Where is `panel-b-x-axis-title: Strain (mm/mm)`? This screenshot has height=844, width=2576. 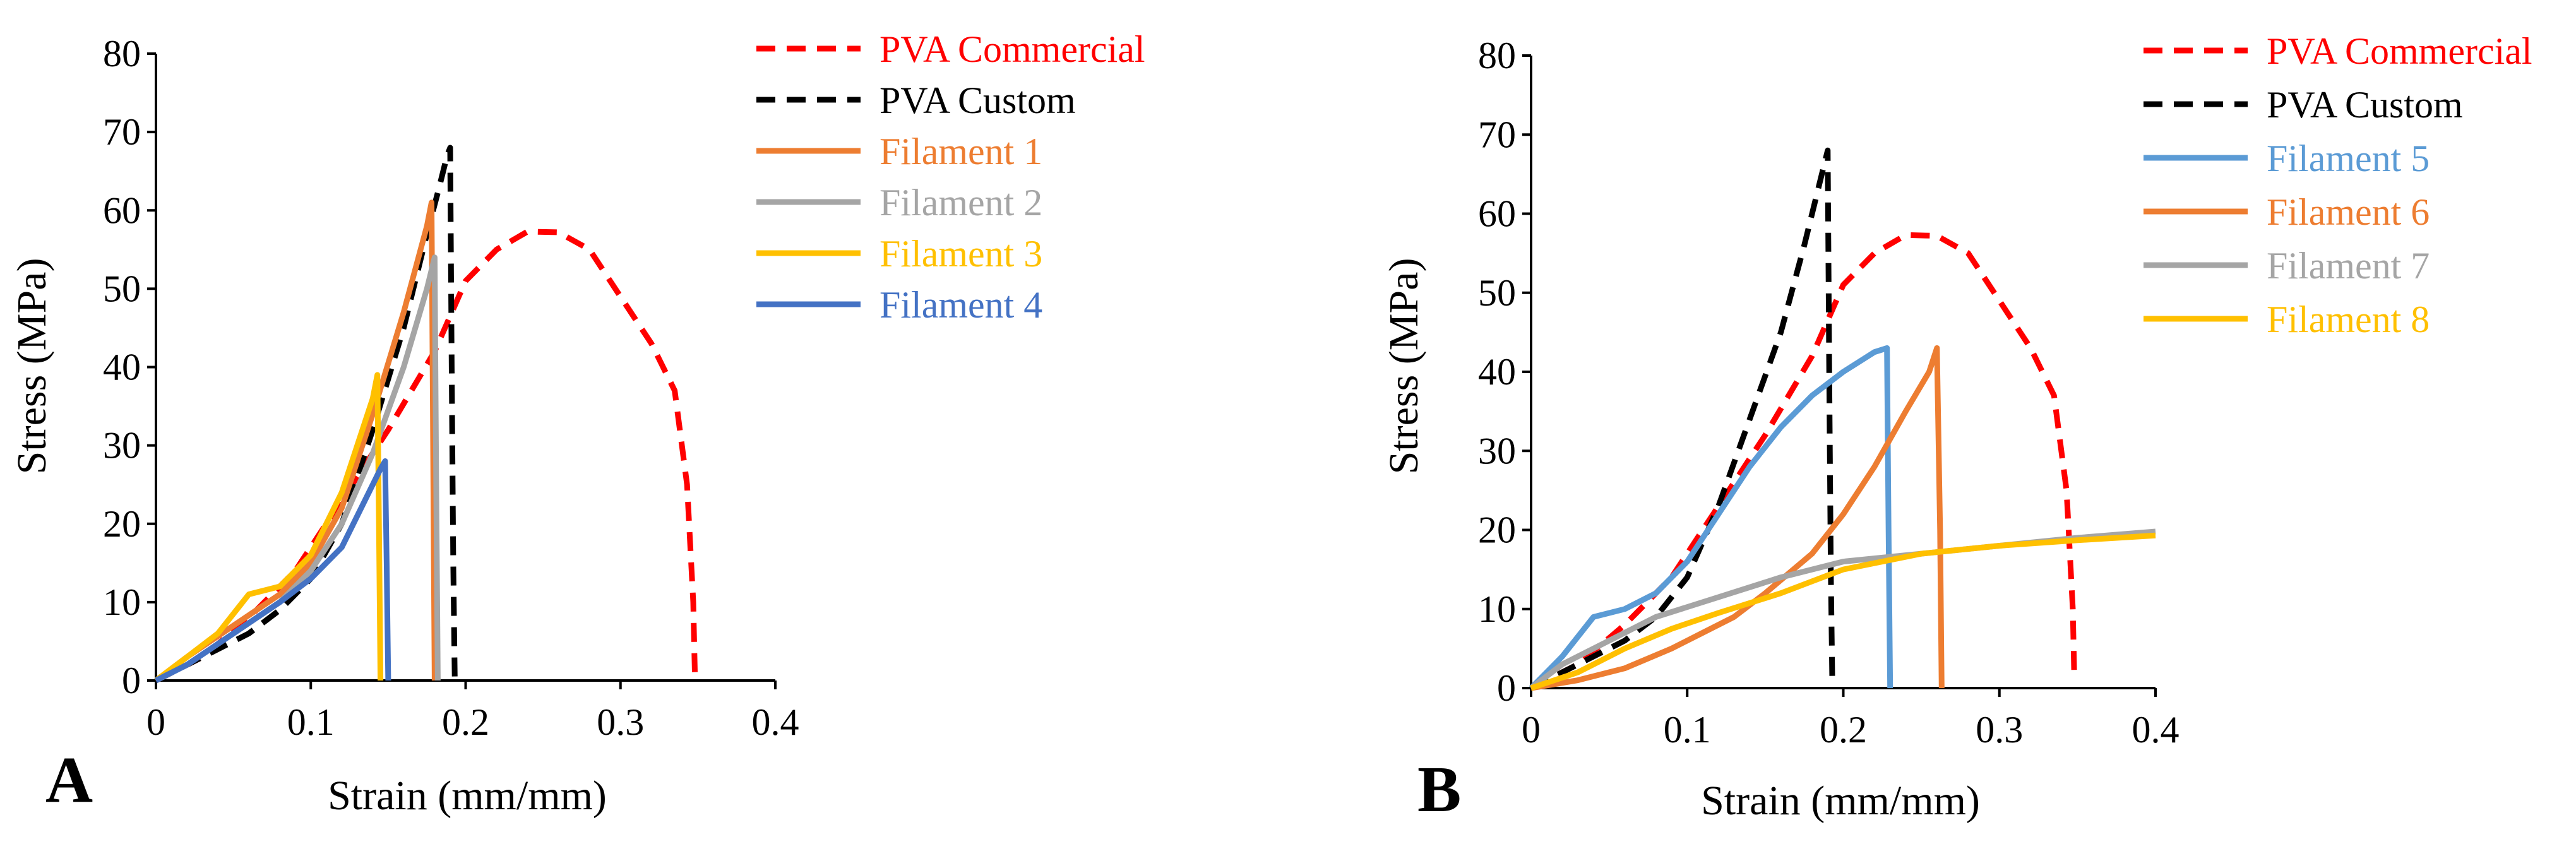
panel-b-x-axis-title: Strain (mm/mm) is located at coordinates (1840, 801).